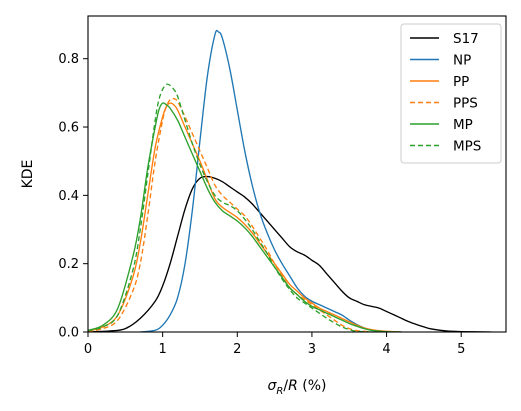 This screenshot has width=521, height=411. I want to click on y-tick-label: 0.0, so click(68, 333).